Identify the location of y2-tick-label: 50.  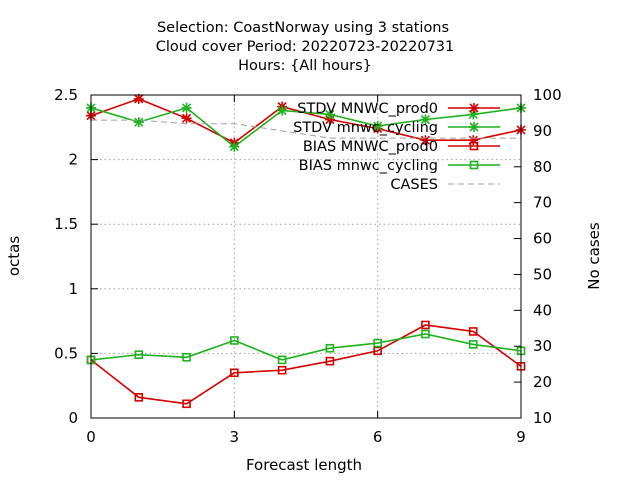
(542, 274).